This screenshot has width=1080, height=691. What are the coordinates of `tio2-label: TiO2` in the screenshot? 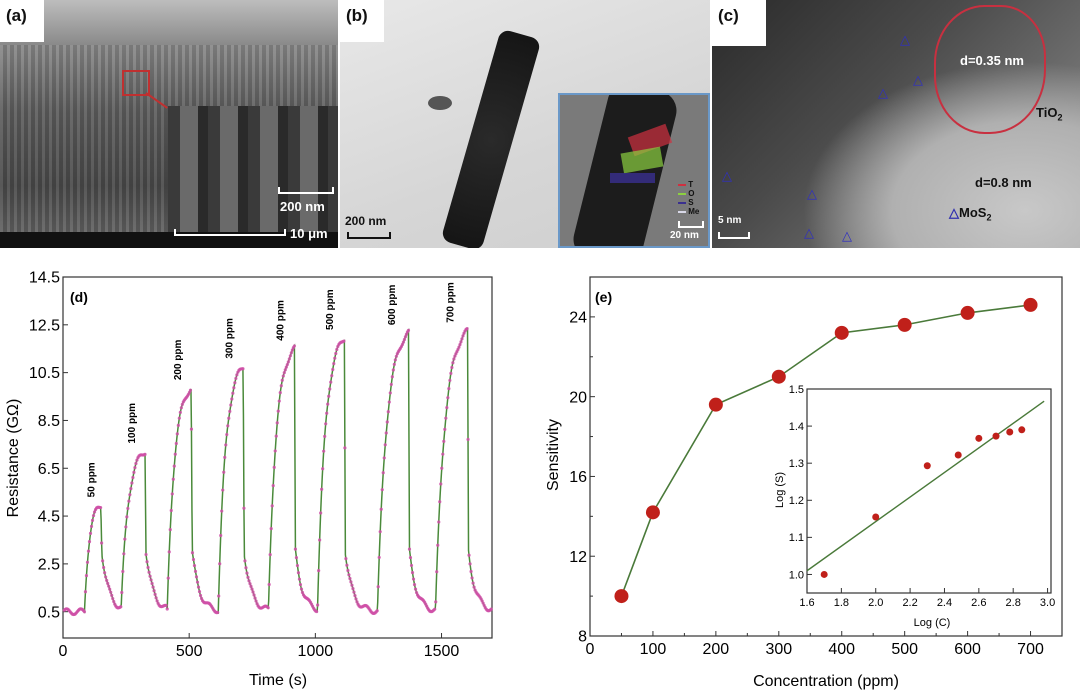 It's located at (1049, 114).